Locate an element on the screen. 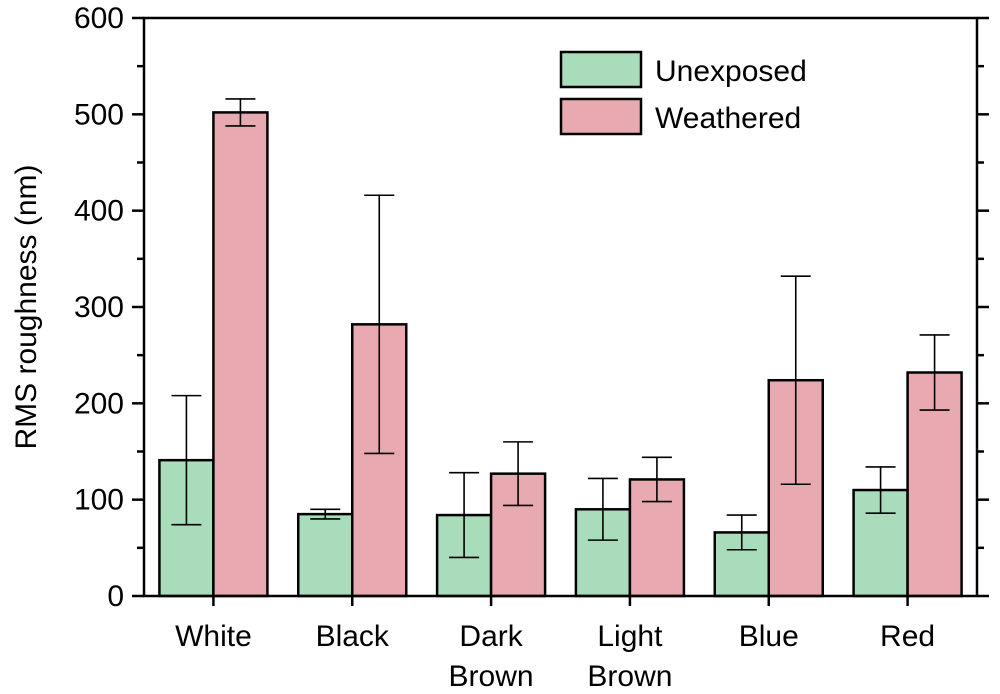 The image size is (1000, 694). x-tick-label: Black is located at coordinates (353, 636).